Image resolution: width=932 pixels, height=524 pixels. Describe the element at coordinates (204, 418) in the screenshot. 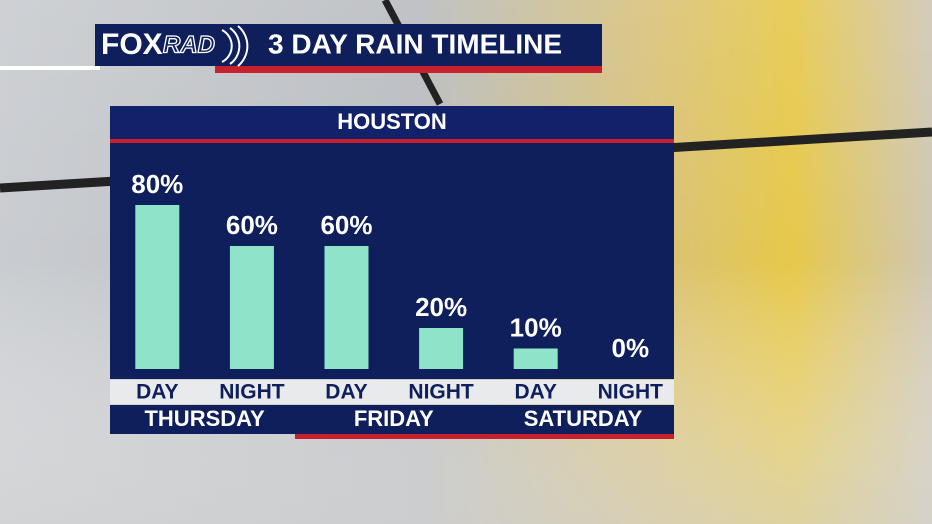

I see `group-label: THURSDAY` at that location.